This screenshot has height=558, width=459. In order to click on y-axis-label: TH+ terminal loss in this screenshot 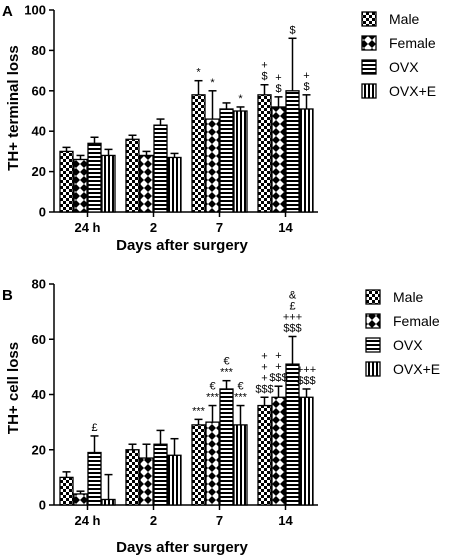, I will do `click(13, 107)`.